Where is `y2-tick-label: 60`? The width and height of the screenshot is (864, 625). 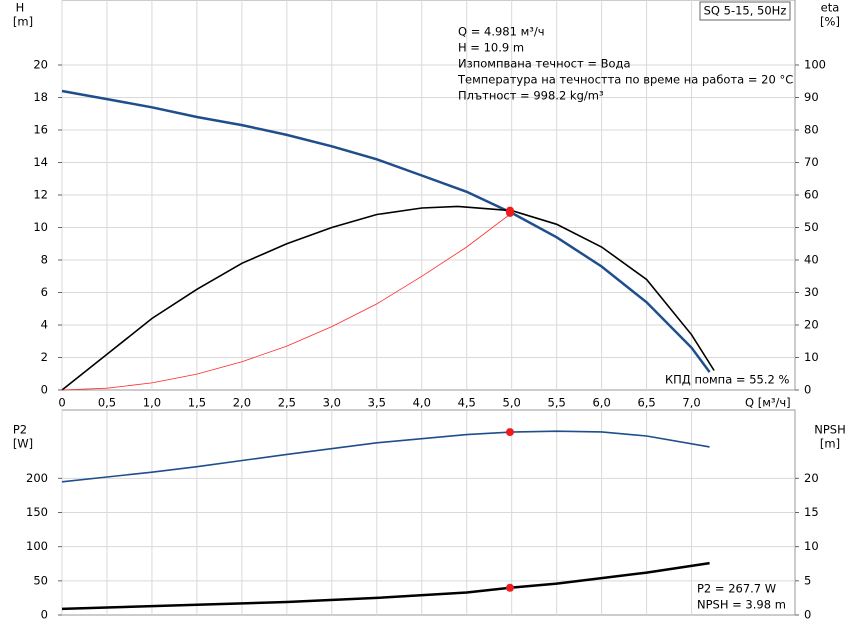
y2-tick-label: 60 is located at coordinates (811, 195).